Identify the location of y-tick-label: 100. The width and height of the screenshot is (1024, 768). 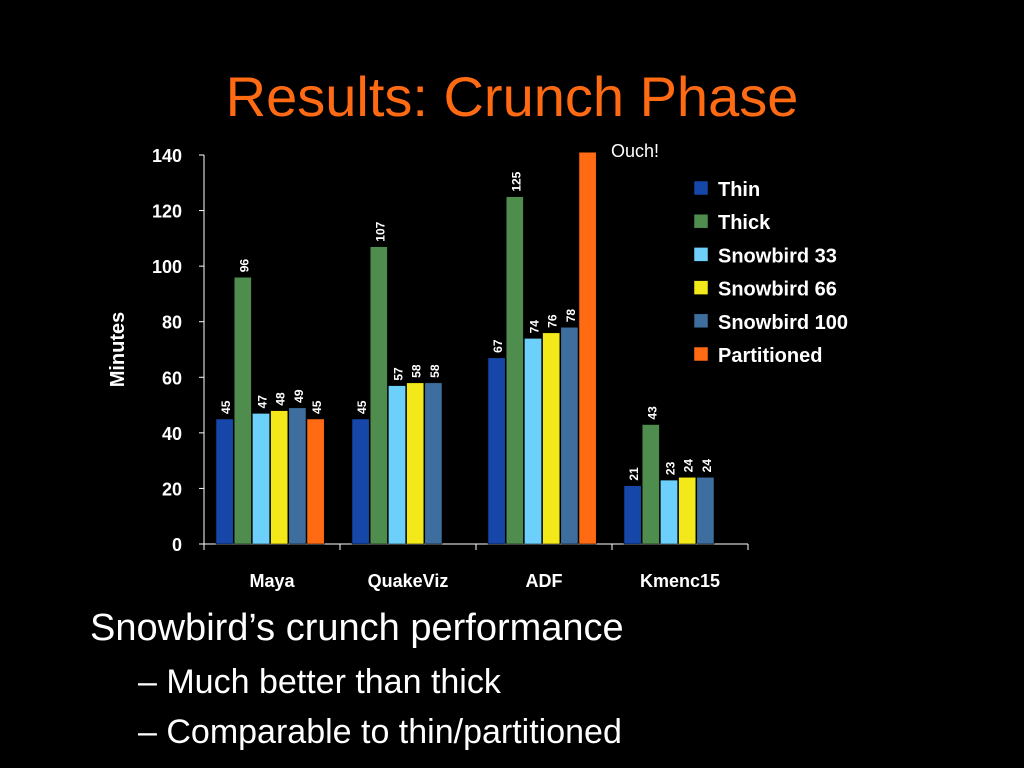
(167, 267).